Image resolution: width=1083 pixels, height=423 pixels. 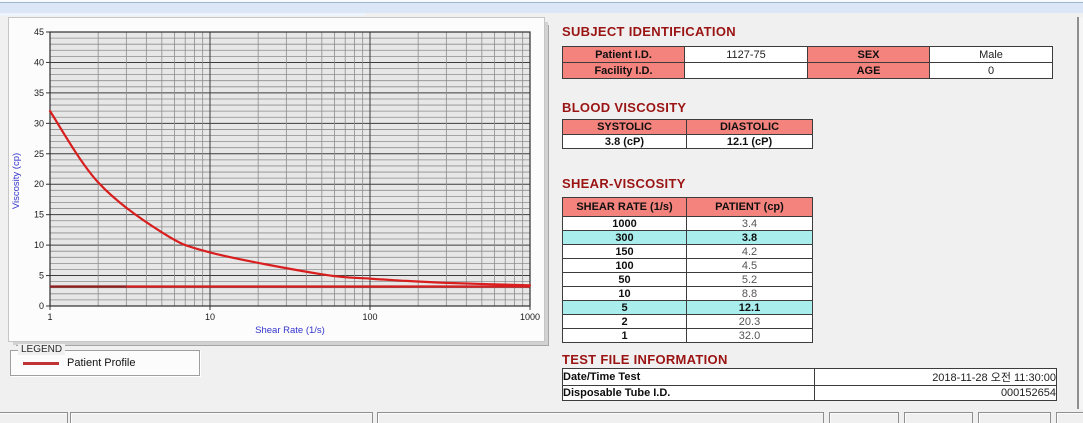 I want to click on svg-text: 30, so click(x=39, y=123).